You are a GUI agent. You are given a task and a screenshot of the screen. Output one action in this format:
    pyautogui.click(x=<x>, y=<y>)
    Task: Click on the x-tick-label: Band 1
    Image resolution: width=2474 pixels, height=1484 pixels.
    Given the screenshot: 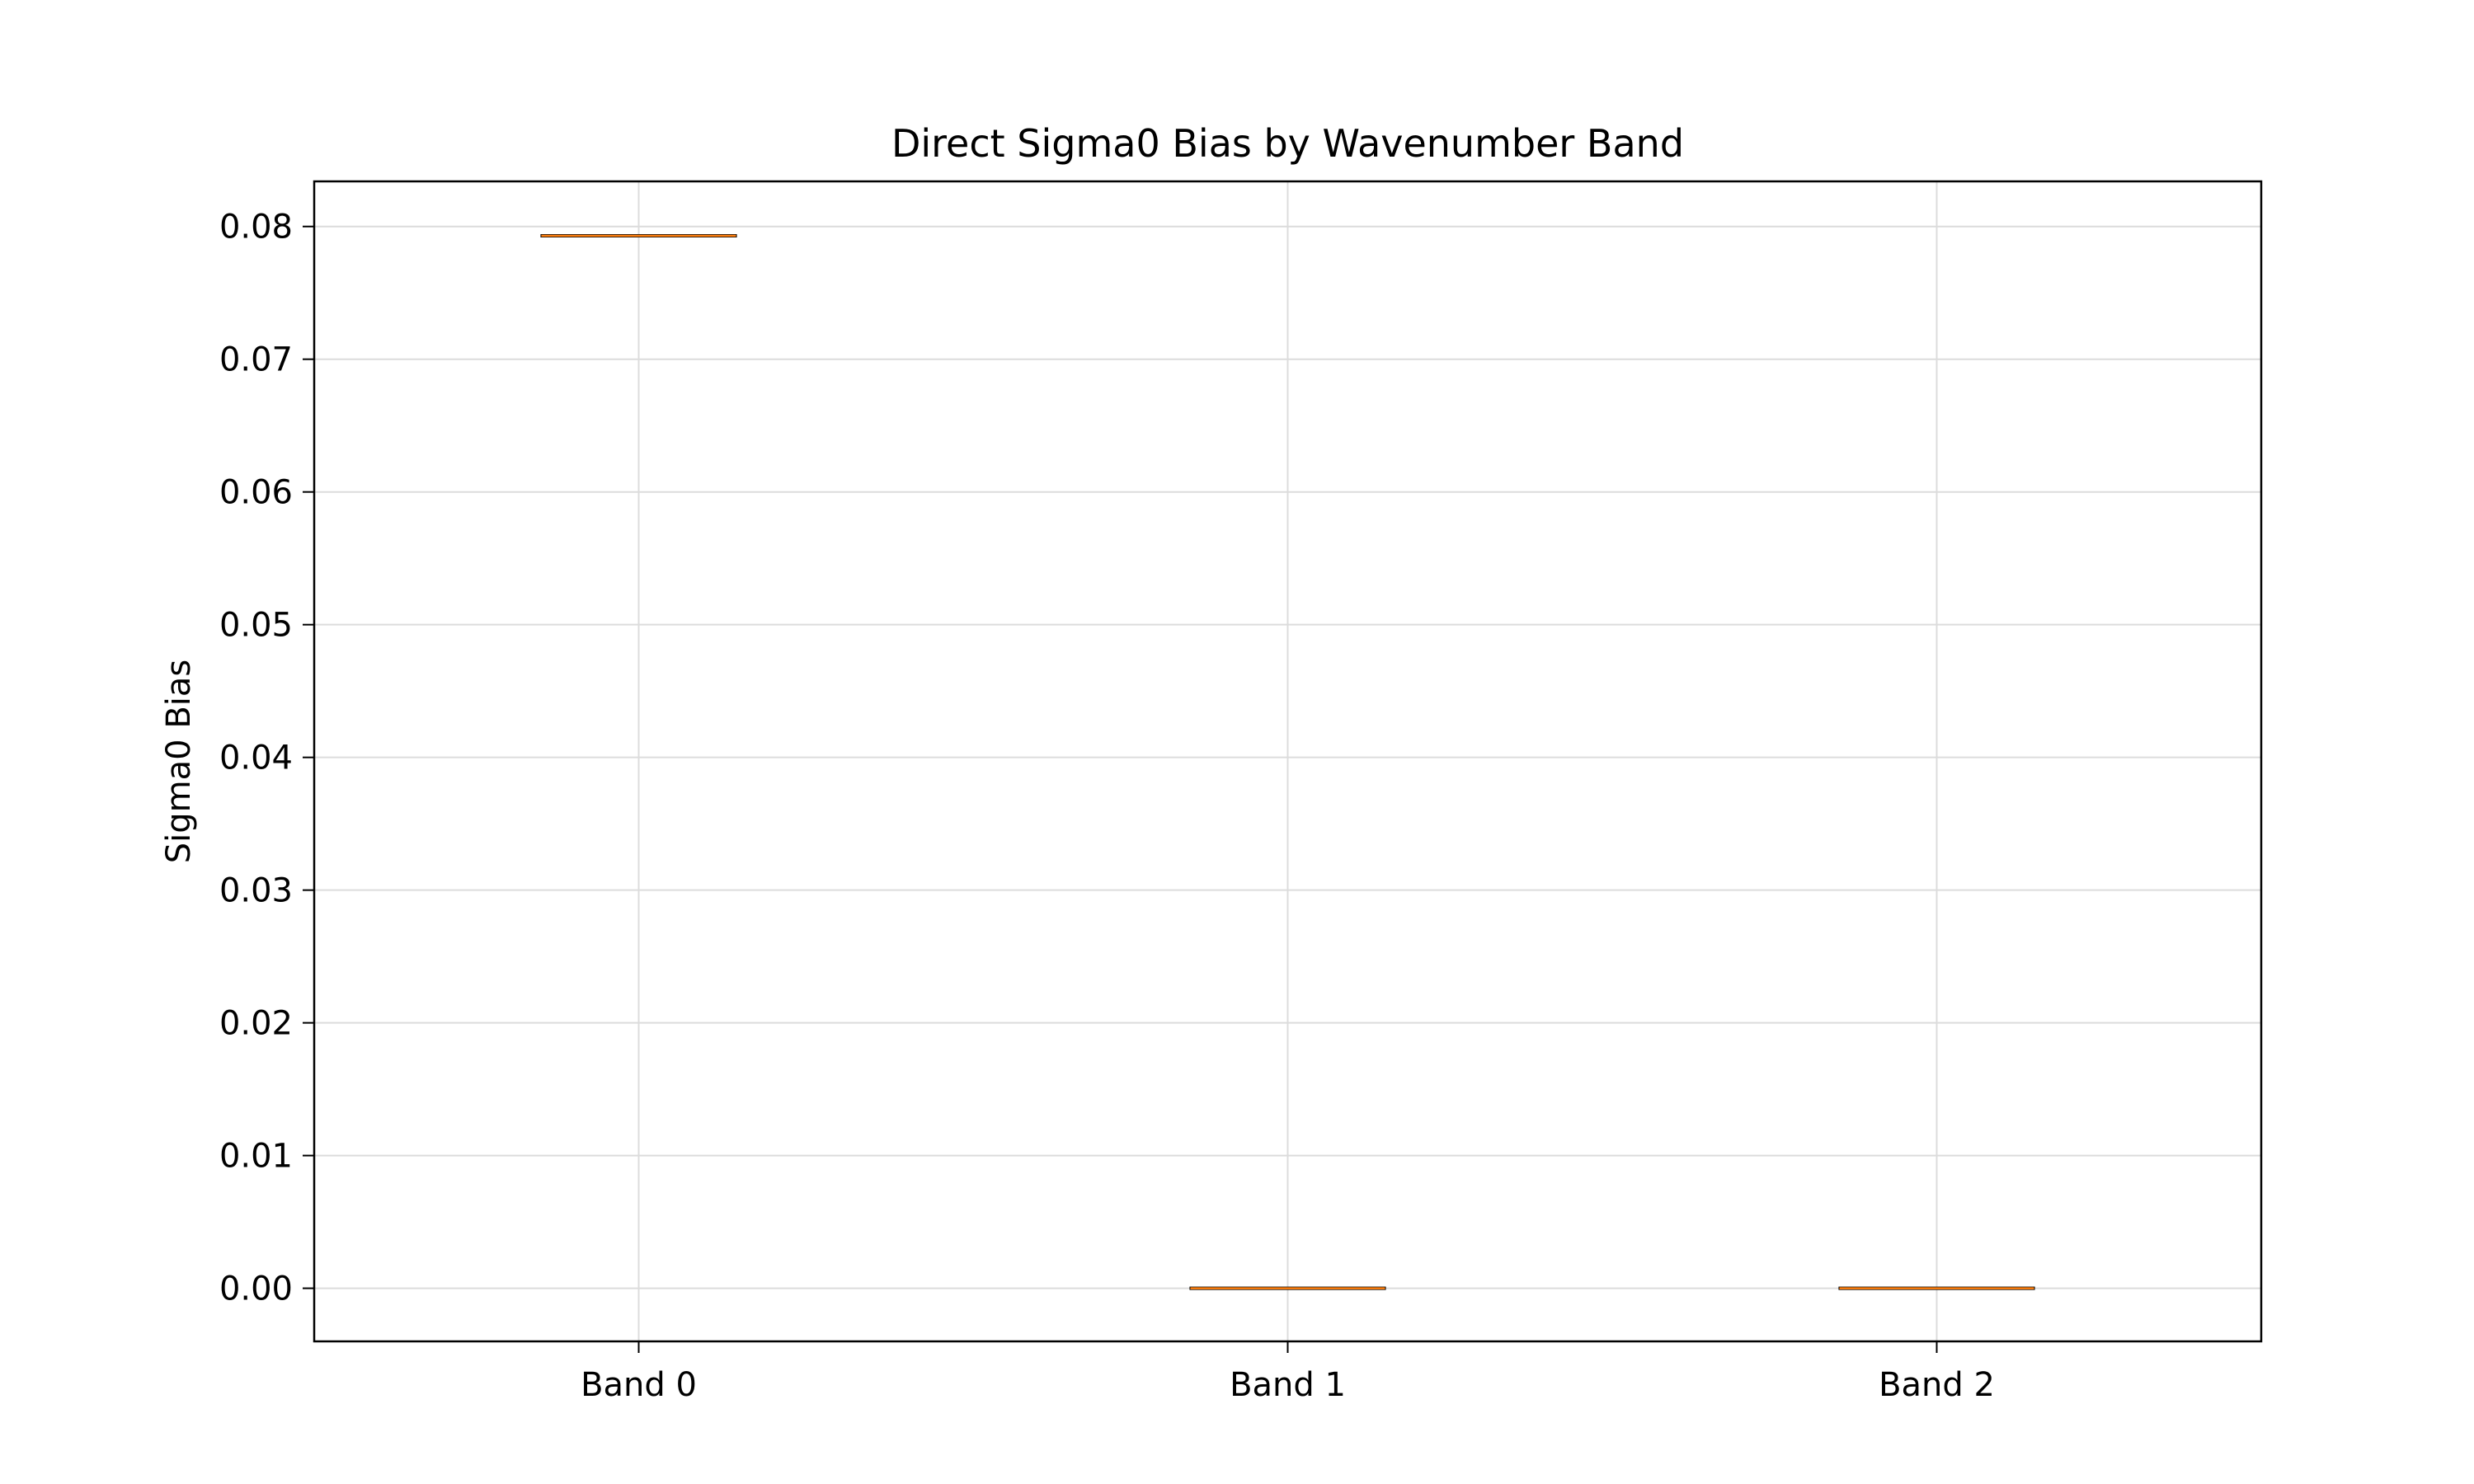 What is the action you would take?
    pyautogui.click(x=1288, y=1385)
    